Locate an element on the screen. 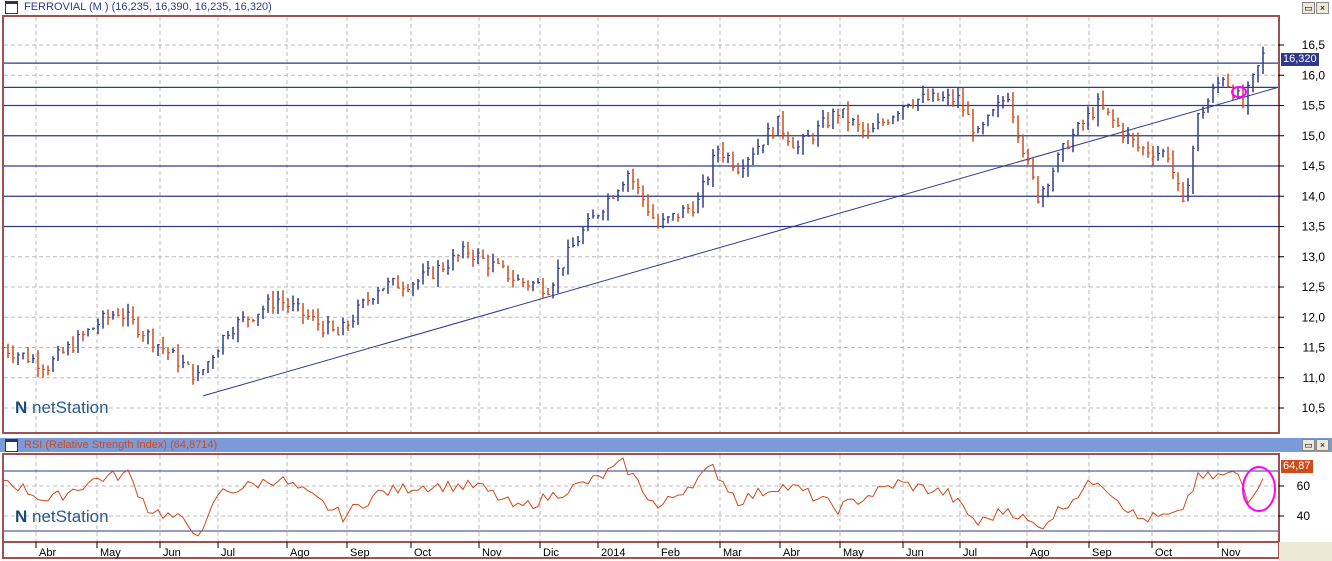  last-rsi-tag: 64,87 is located at coordinates (1297, 466).